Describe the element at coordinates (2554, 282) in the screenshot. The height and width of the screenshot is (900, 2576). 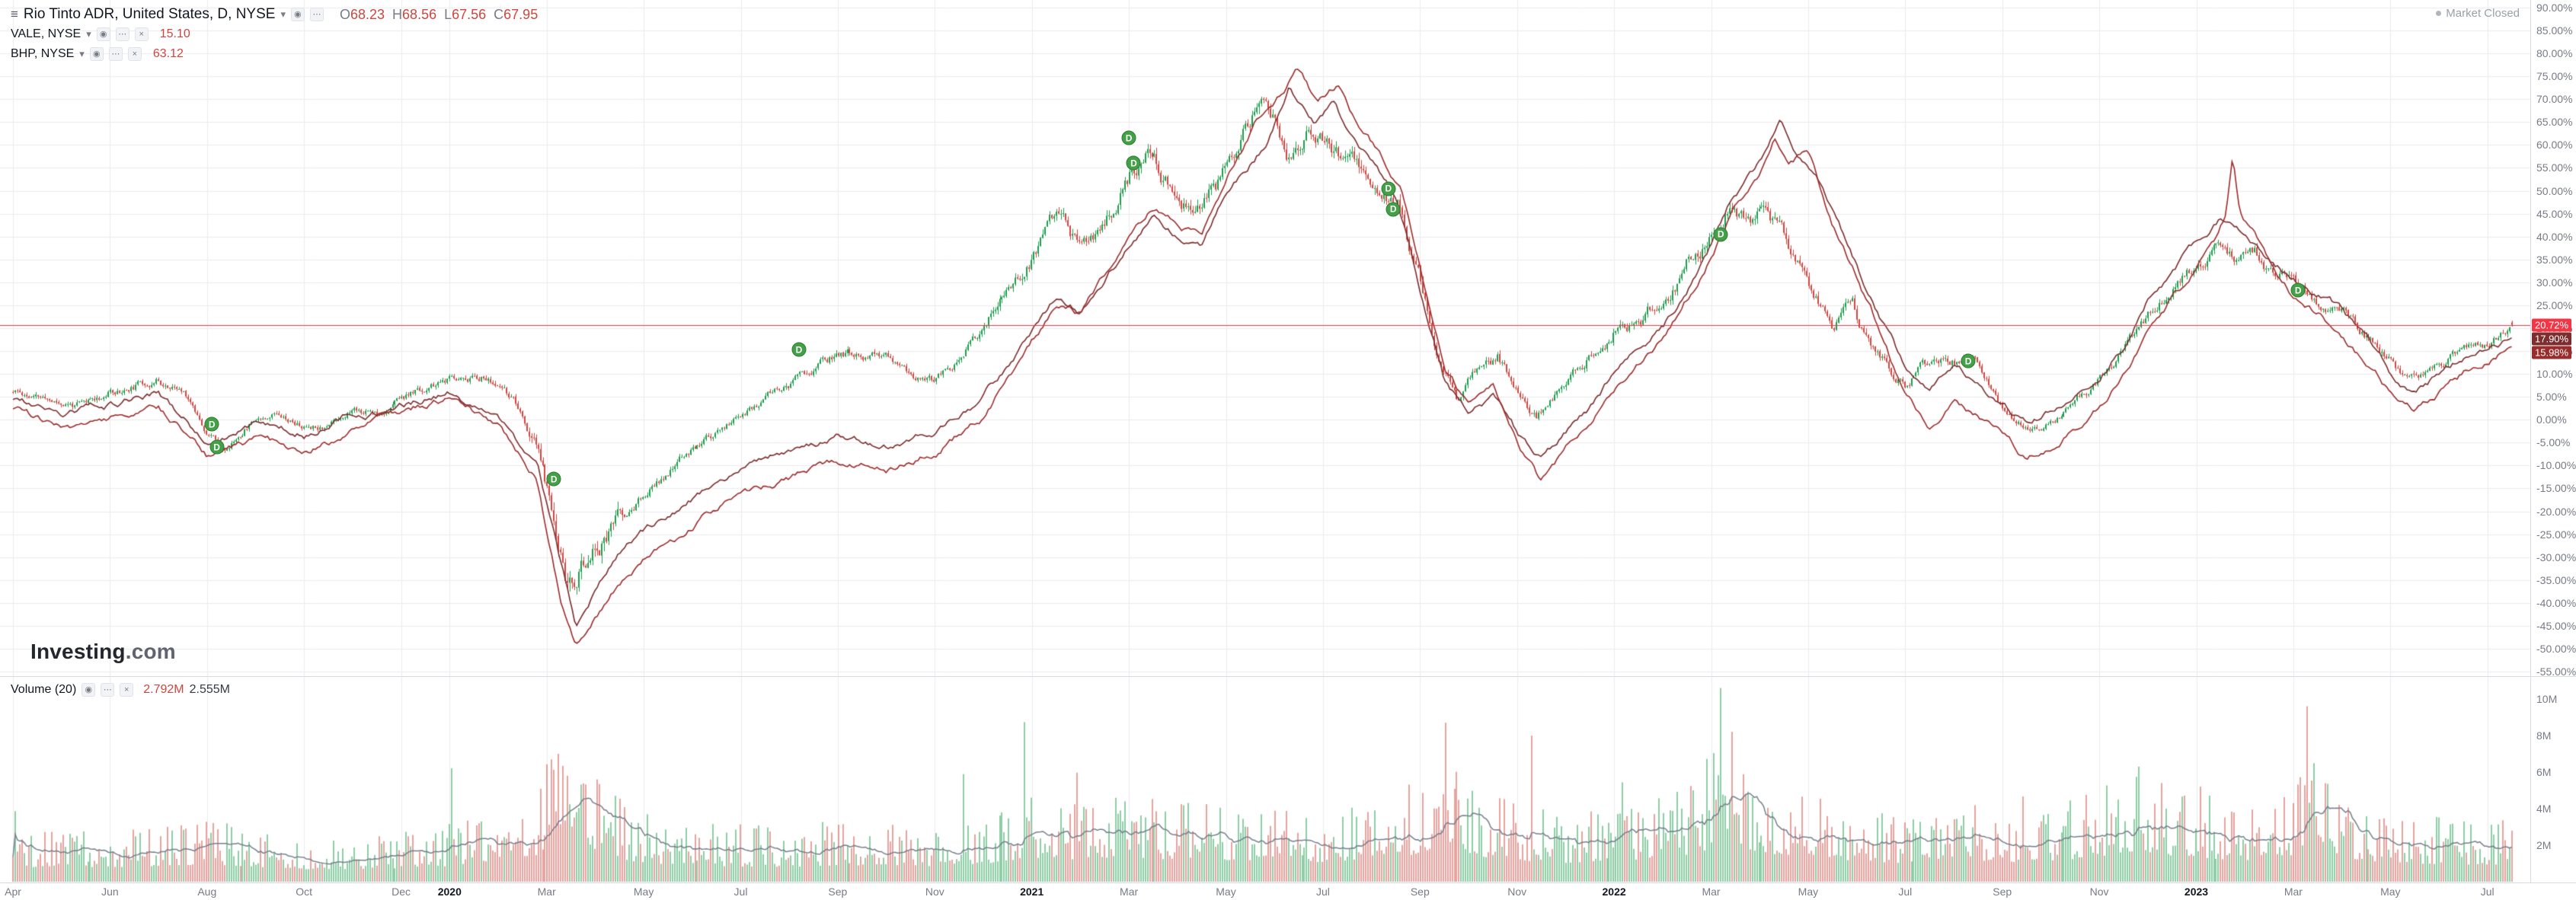
I see `price-axis-label: 30.00%` at that location.